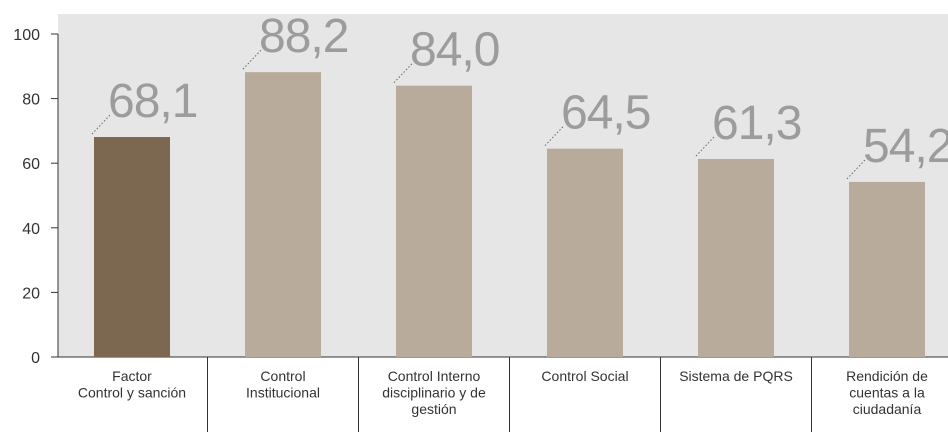 The width and height of the screenshot is (948, 432). What do you see at coordinates (283, 393) in the screenshot?
I see `category-label-line: Institucional` at bounding box center [283, 393].